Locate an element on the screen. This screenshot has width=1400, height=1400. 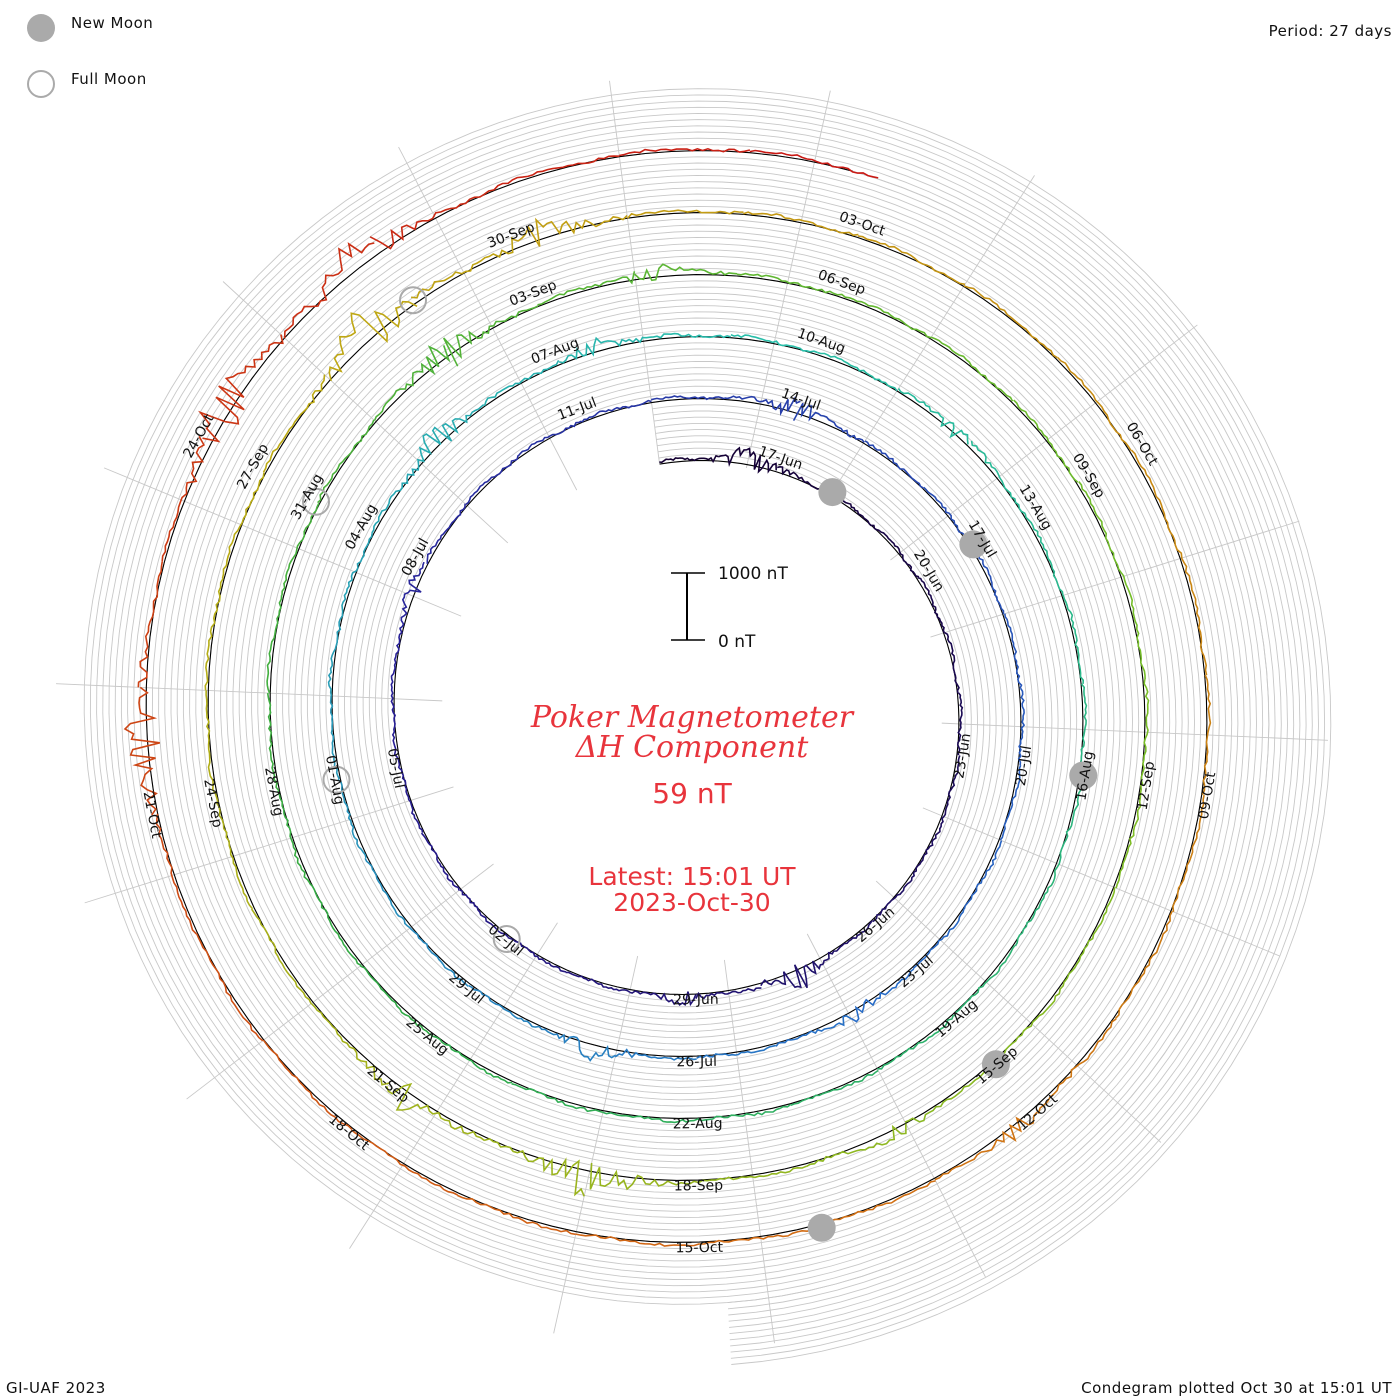
date-tick-label: 15-Sep is located at coordinates (997, 1066).